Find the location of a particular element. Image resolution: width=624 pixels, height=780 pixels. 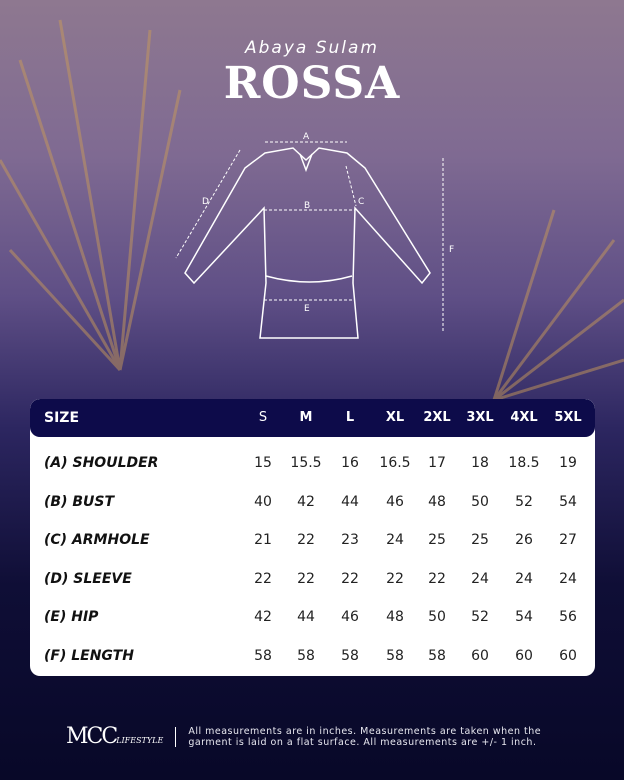

label-f: F is located at coordinates (451, 250).